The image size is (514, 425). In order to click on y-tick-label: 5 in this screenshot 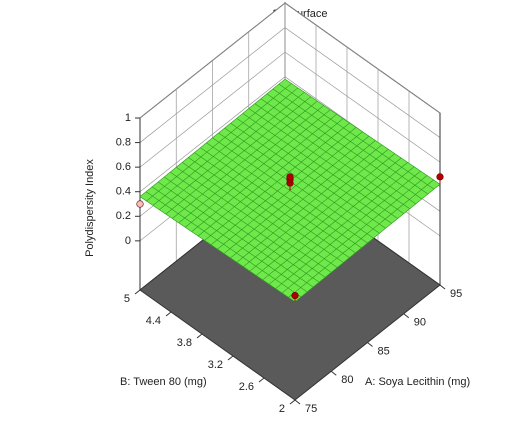, I will do `click(127, 299)`.